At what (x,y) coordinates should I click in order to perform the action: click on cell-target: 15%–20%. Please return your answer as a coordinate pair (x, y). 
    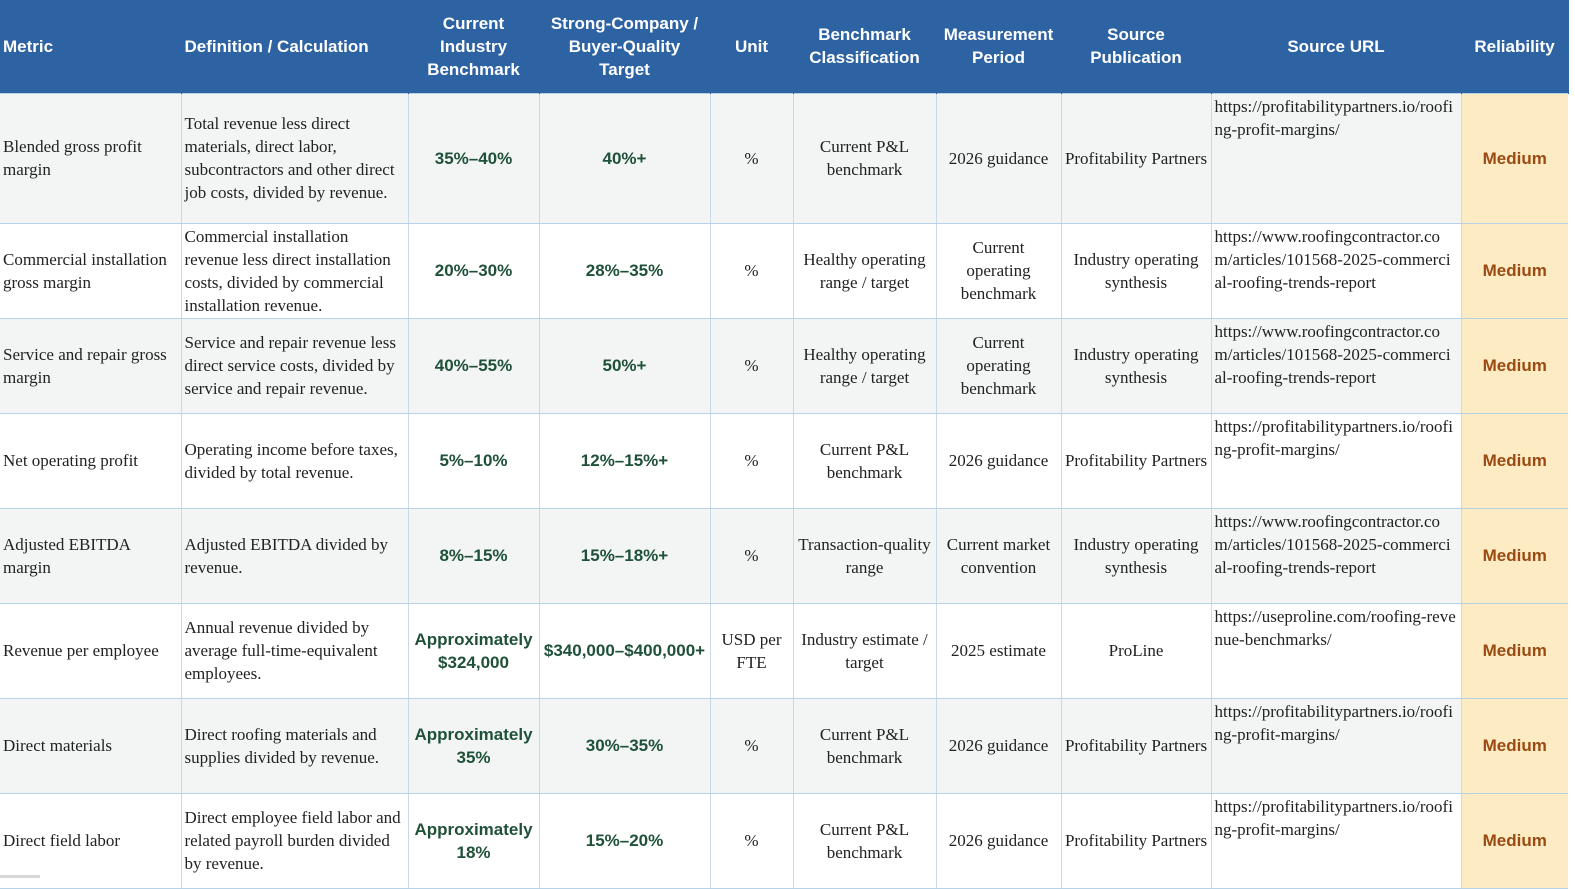
    Looking at the image, I should click on (625, 840).